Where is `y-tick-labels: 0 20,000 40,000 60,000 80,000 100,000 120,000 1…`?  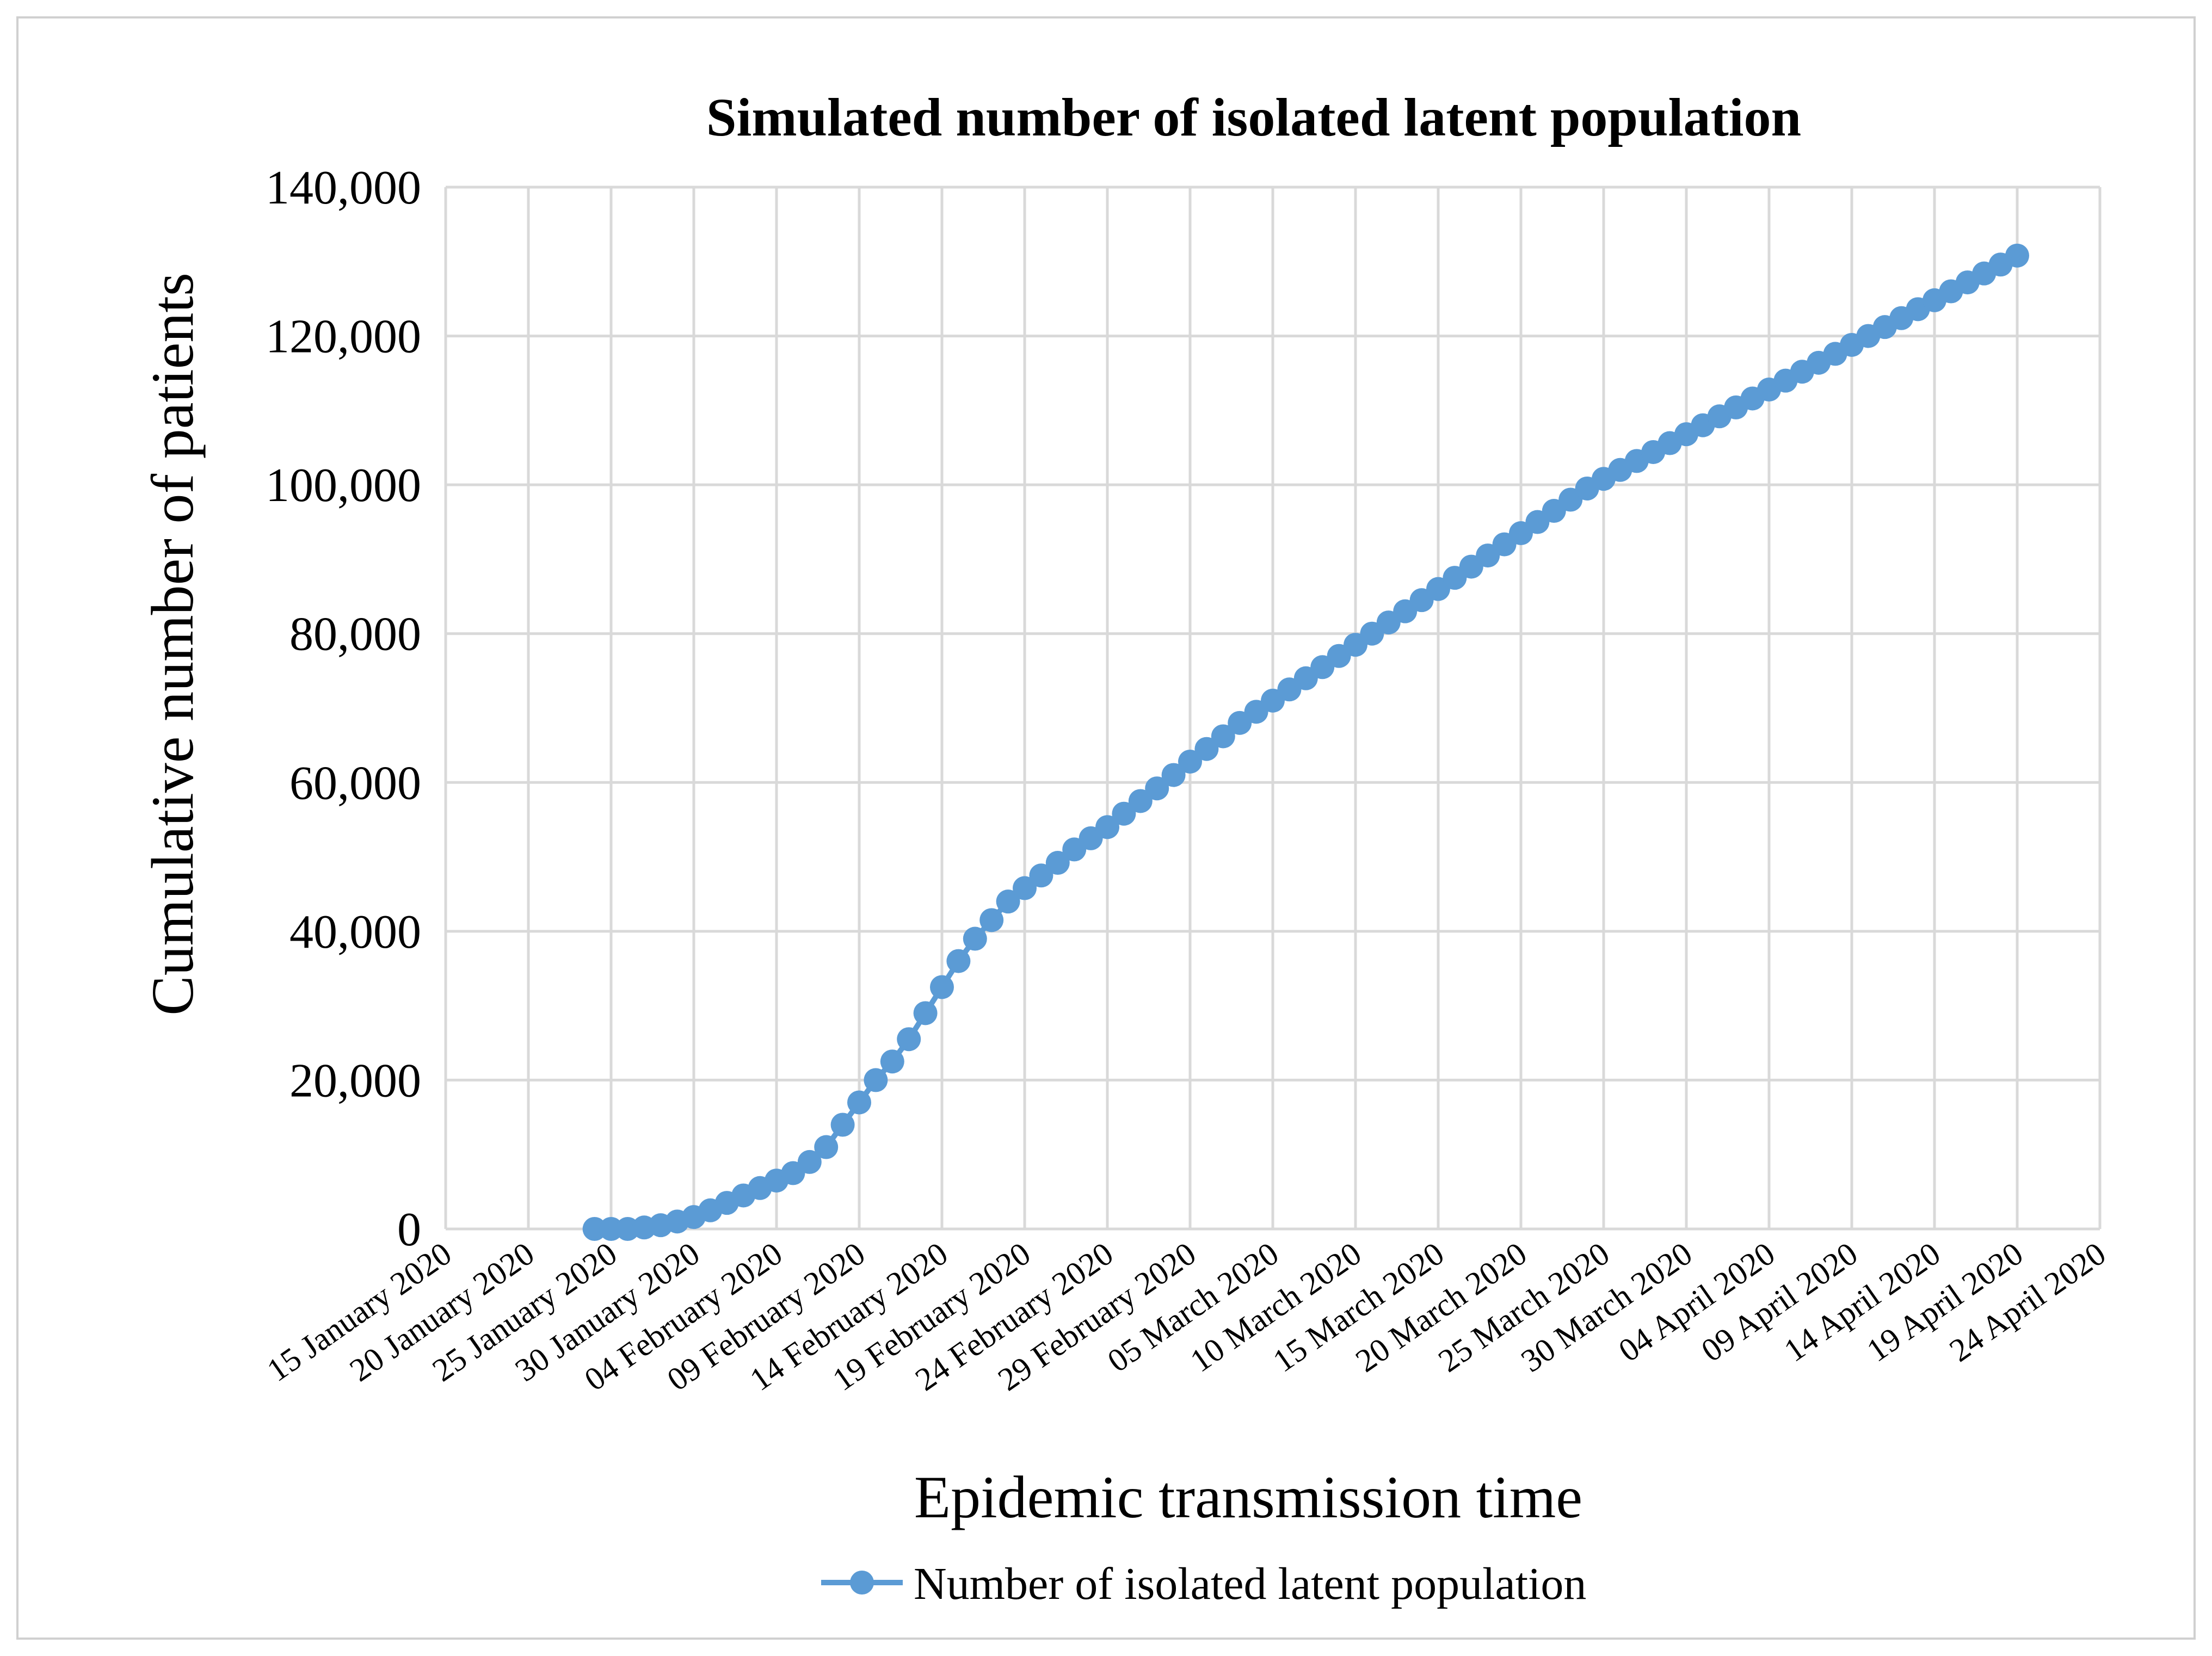
y-tick-labels: 0 20,000 40,000 60,000 80,000 100,000 120,000 1… is located at coordinates (343, 709).